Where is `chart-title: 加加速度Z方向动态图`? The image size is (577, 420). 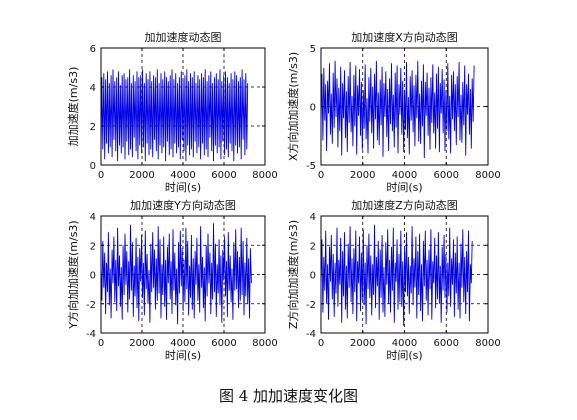
chart-title: 加加速度Z方向动态图 is located at coordinates (404, 205).